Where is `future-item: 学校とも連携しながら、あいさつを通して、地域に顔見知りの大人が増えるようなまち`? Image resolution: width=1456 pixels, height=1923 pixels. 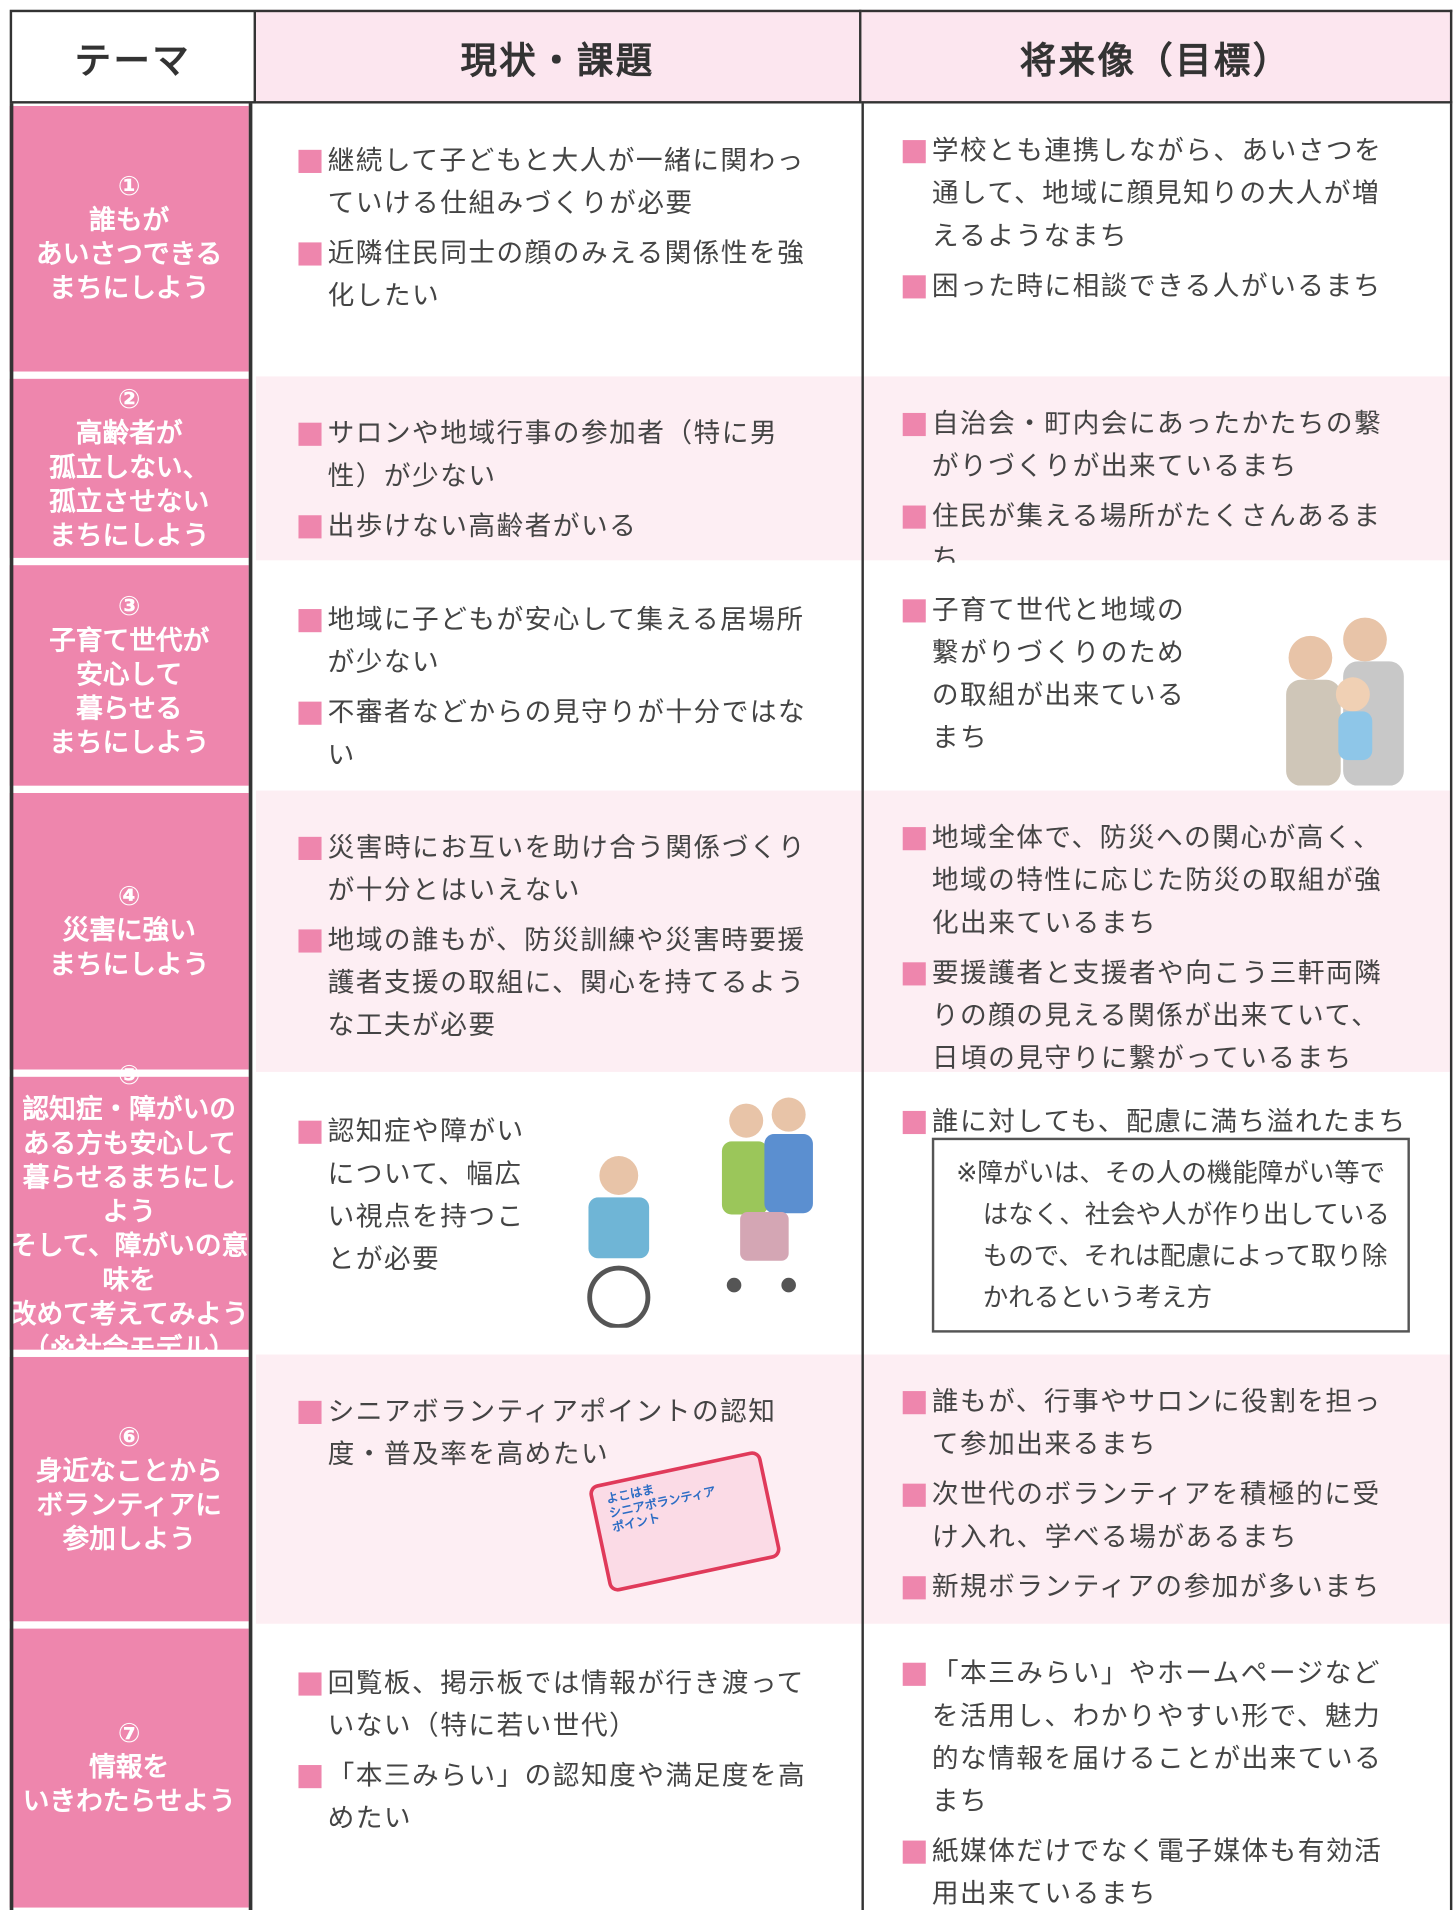 future-item: 学校とも連携しながら、あいさつを通して、地域に顔見知りの大人が増えるようなまち is located at coordinates (1151, 194).